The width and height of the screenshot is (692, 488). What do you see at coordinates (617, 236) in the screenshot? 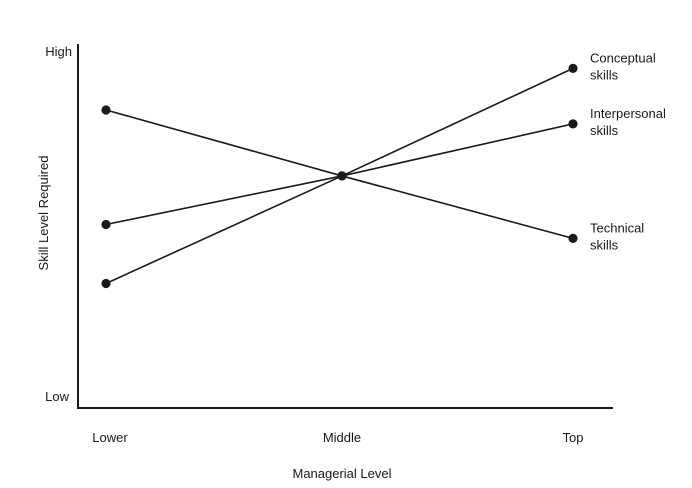
I see `series-label-technical-skills: Technical skills` at bounding box center [617, 236].